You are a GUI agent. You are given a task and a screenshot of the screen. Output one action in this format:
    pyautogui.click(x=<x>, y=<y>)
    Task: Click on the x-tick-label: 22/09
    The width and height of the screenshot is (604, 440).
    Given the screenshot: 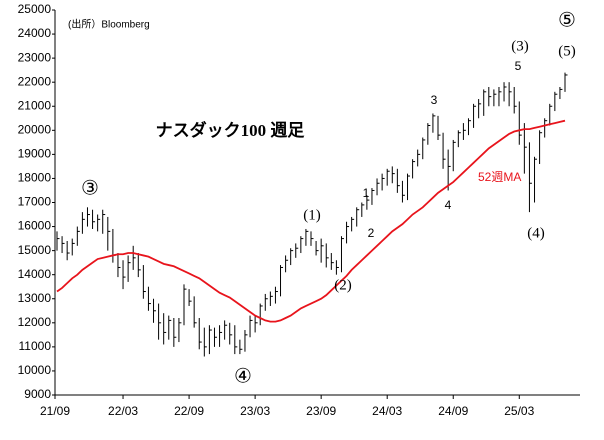 What is the action you would take?
    pyautogui.click(x=189, y=411)
    